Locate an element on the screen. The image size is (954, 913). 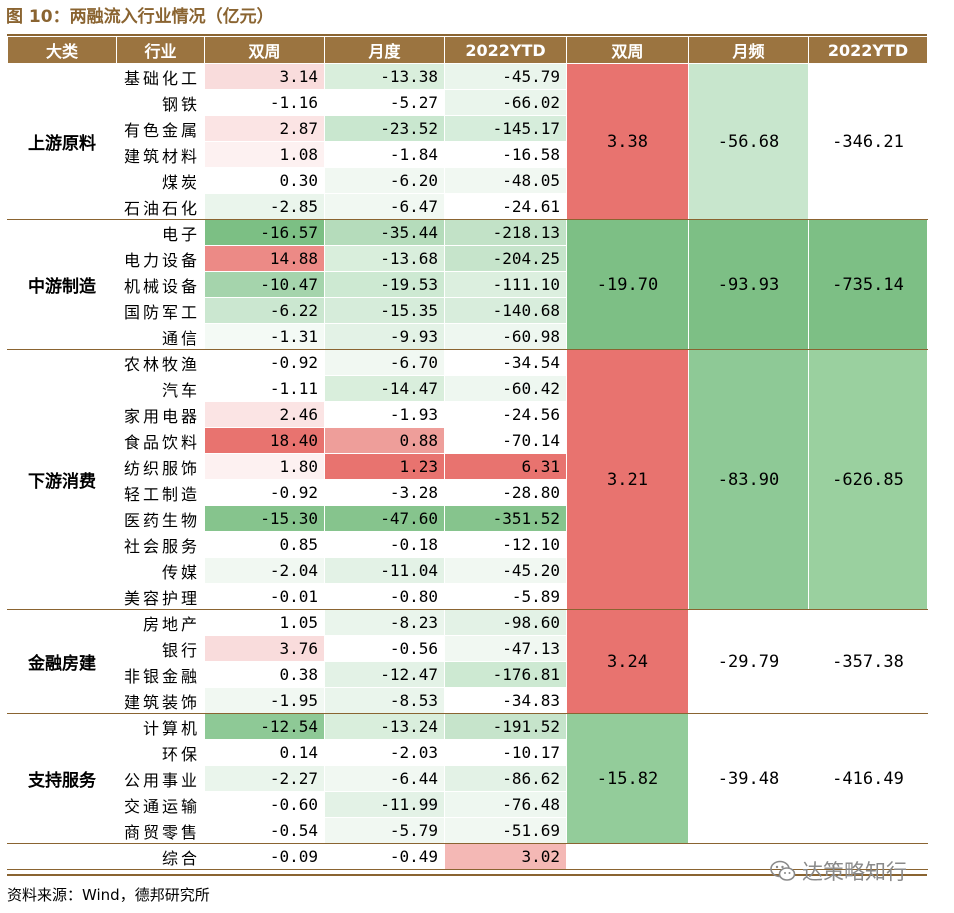
biweekly-value: 0.14 is located at coordinates (264, 752).